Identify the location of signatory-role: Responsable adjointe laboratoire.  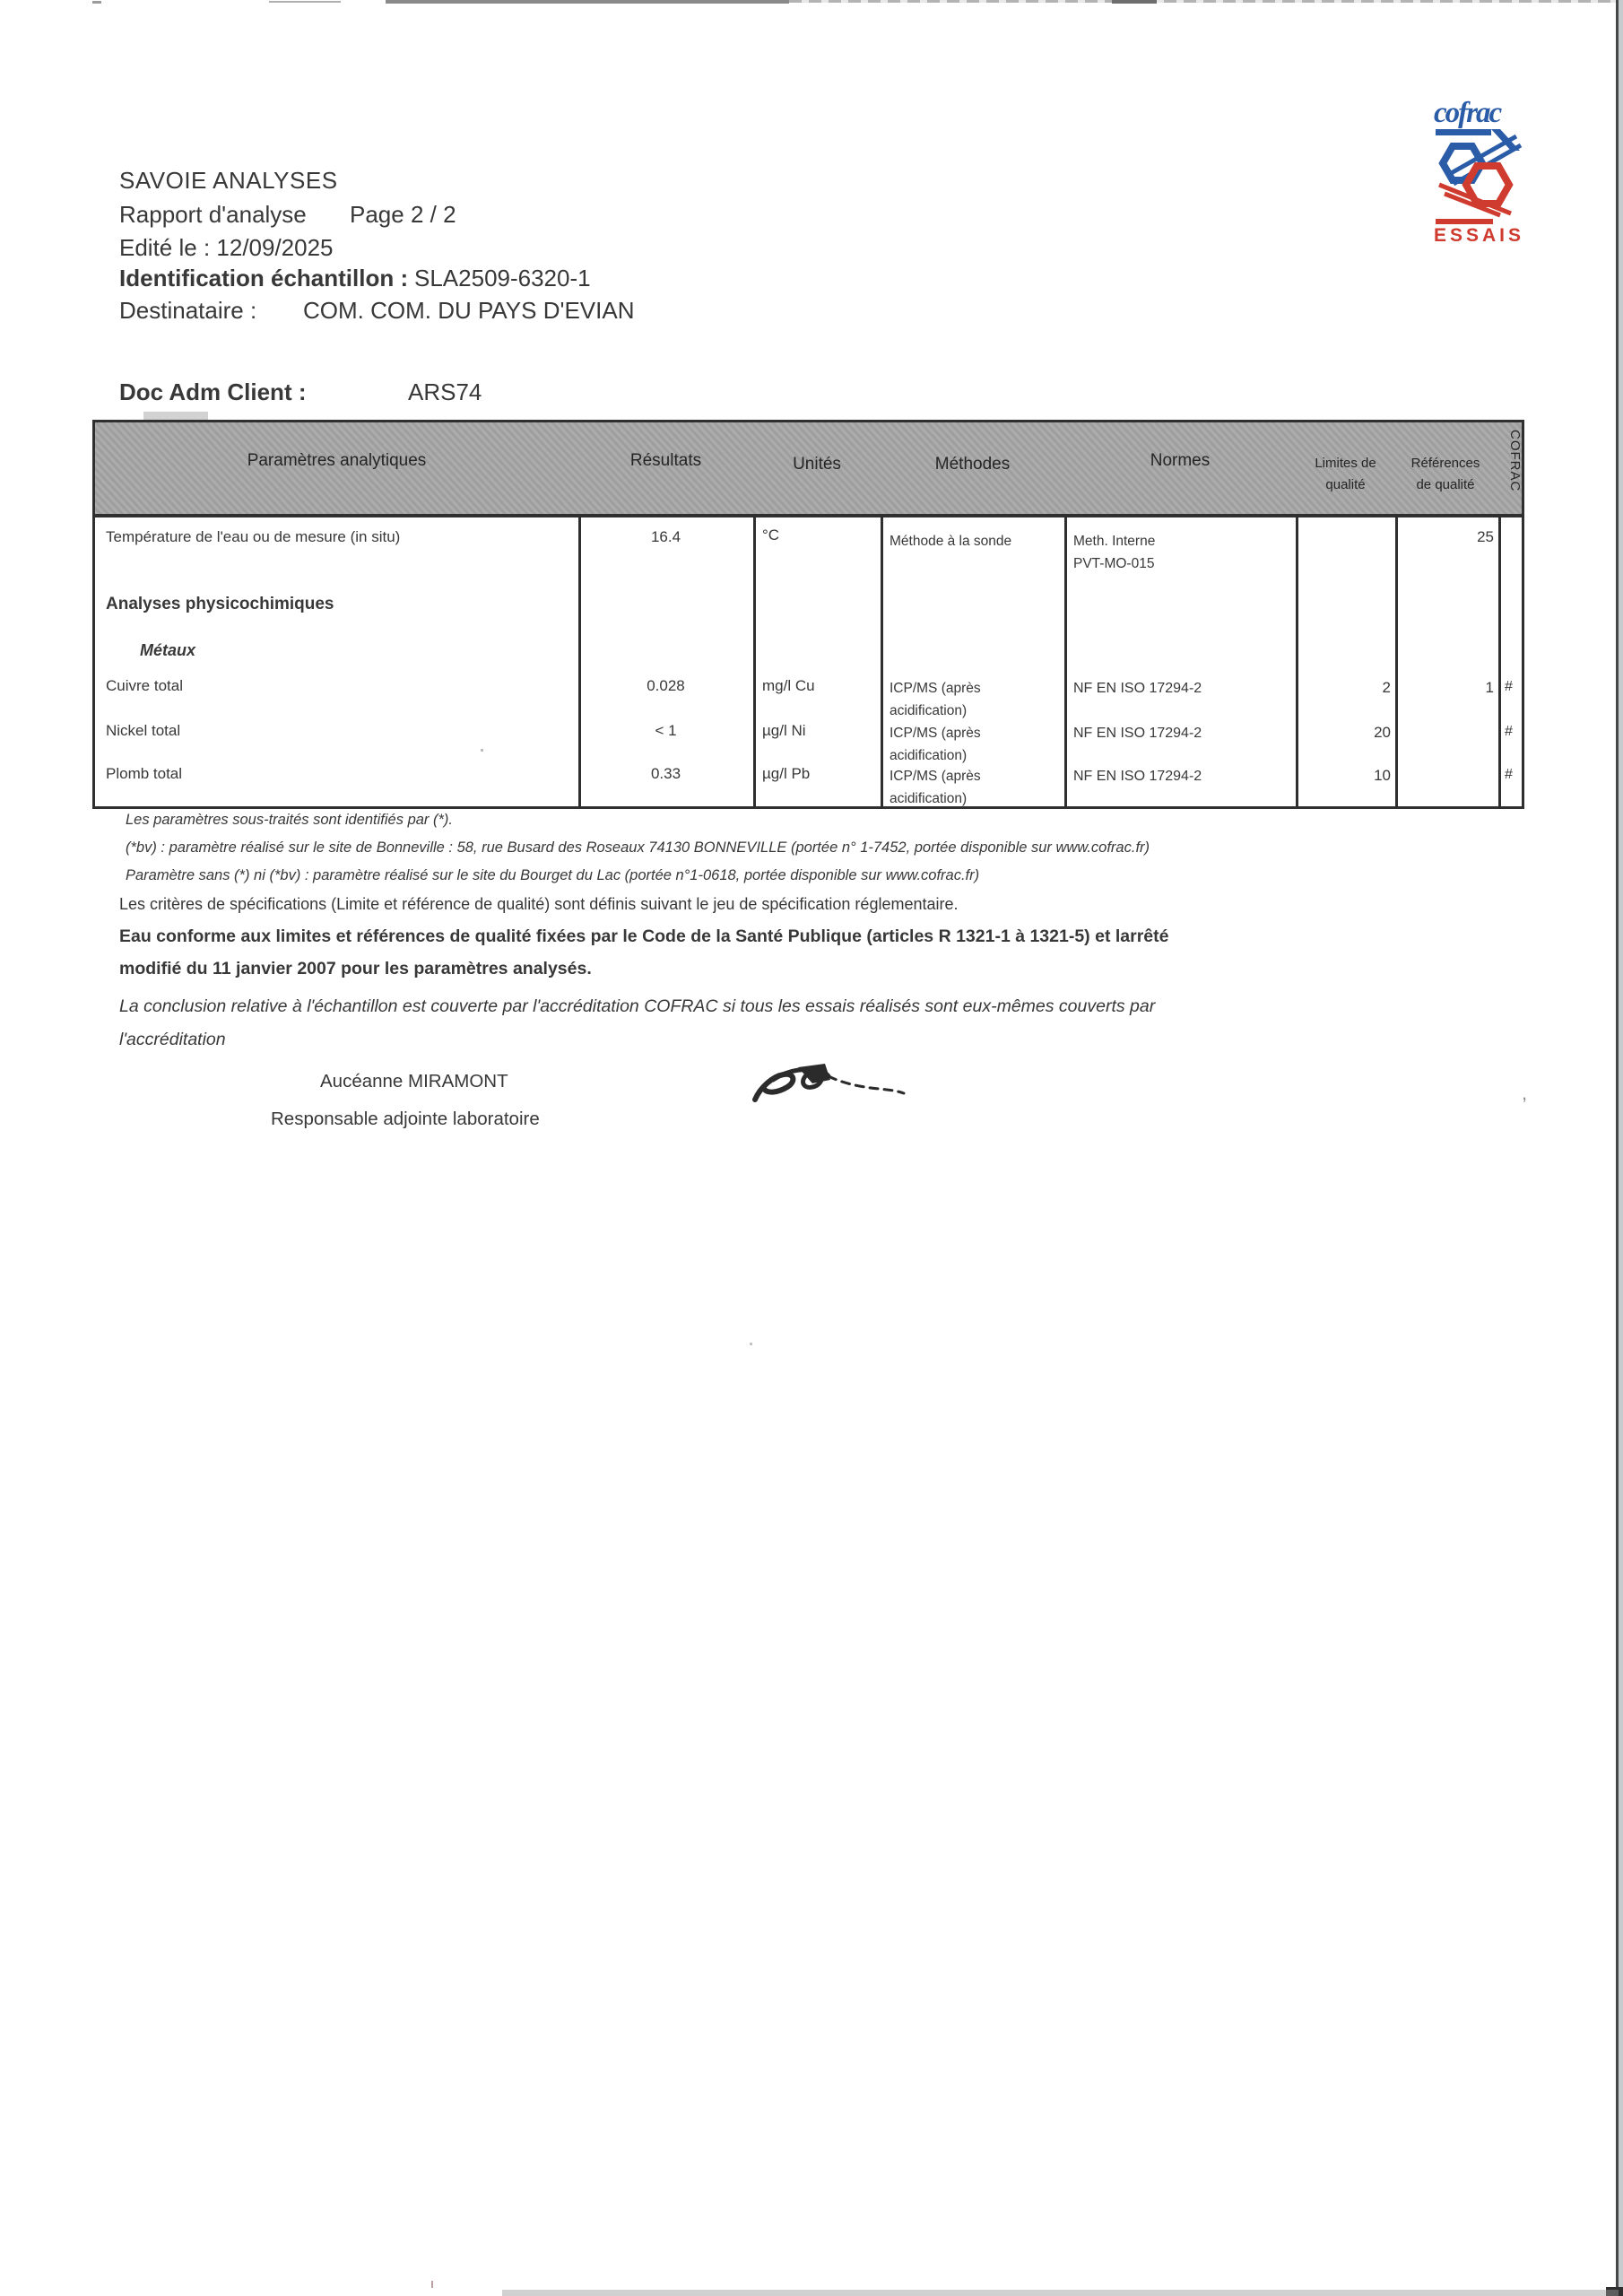
(405, 1119).